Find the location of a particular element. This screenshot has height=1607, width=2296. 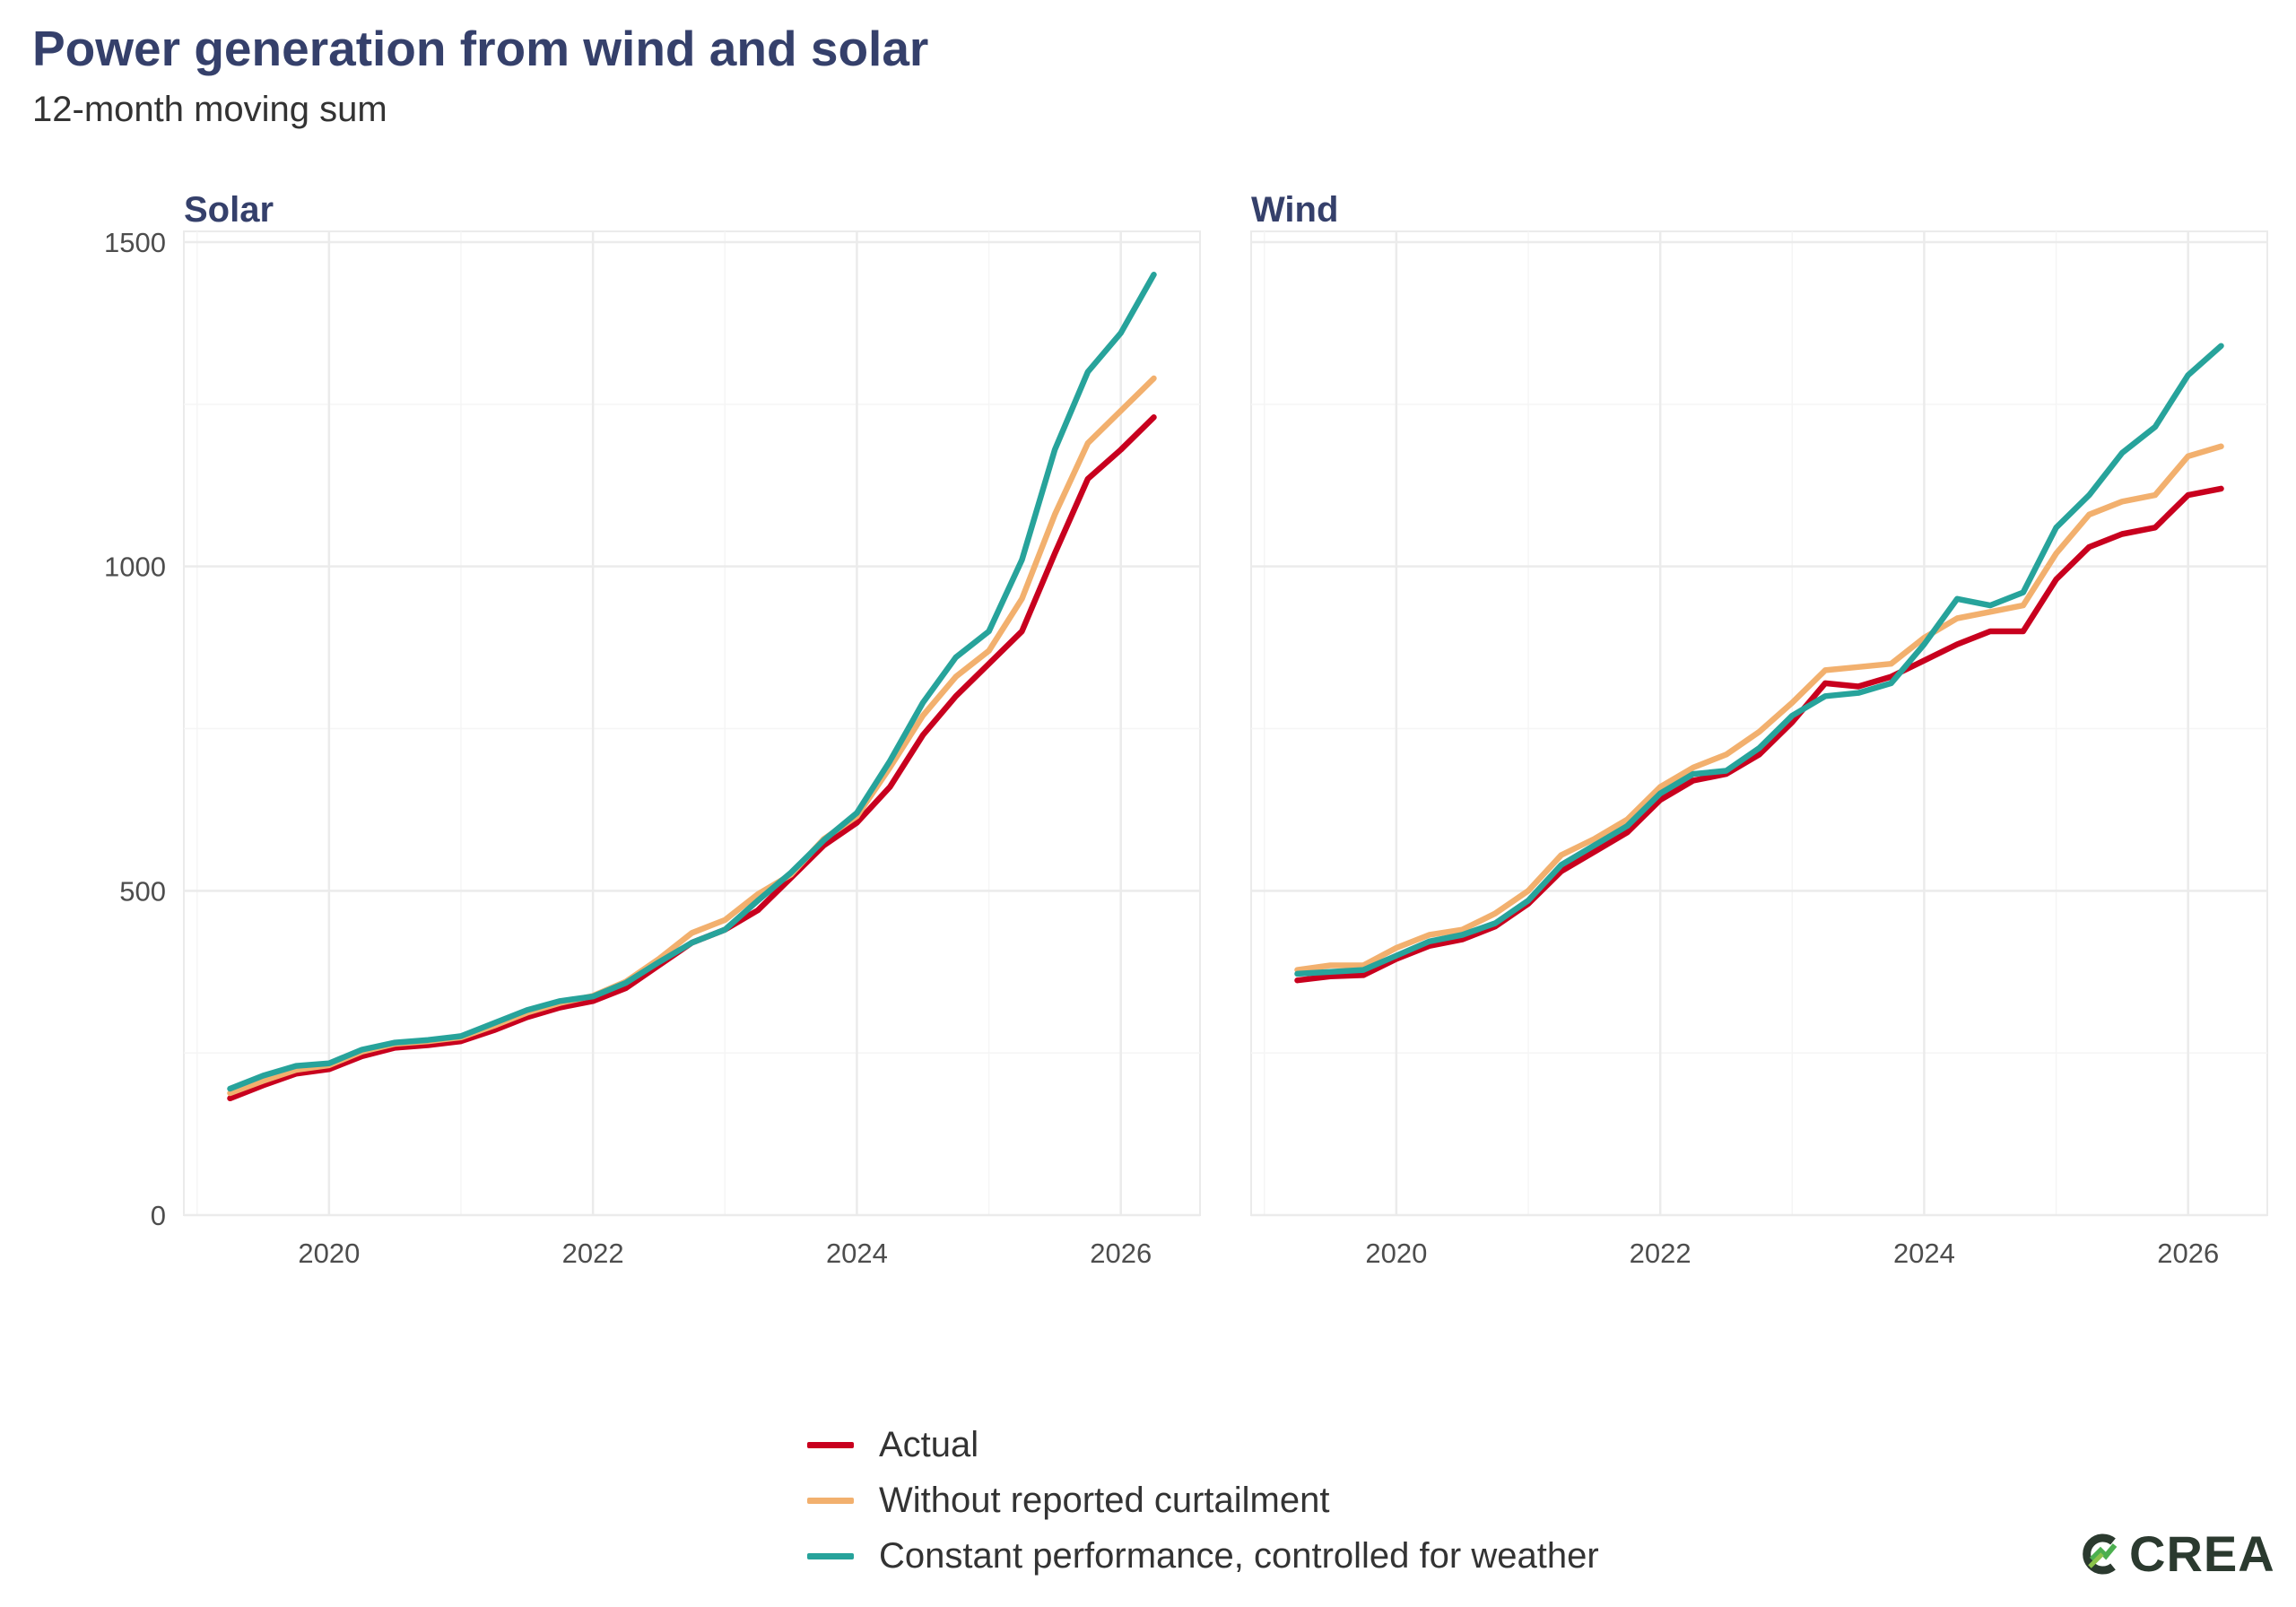

legend-item-curtailment: Without reported curtailment is located at coordinates (1203, 1500).